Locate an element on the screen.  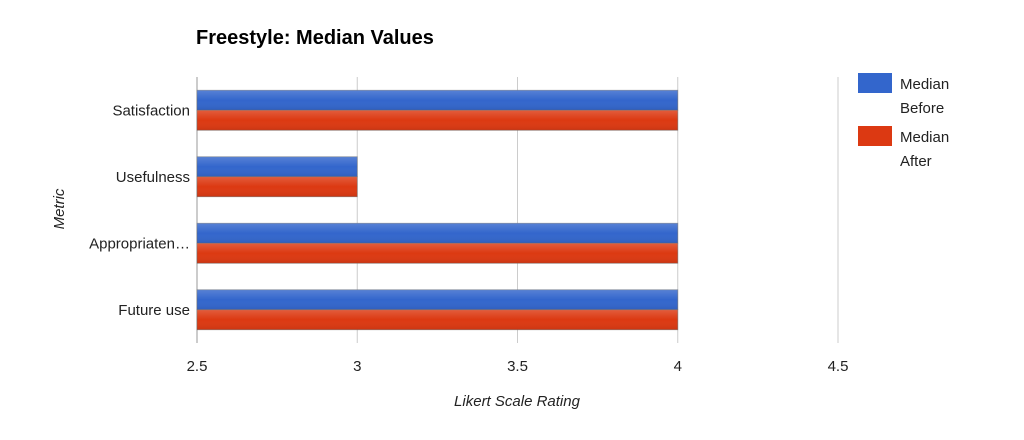
x-axis-title: Likert Scale Rating is located at coordinates (517, 401).